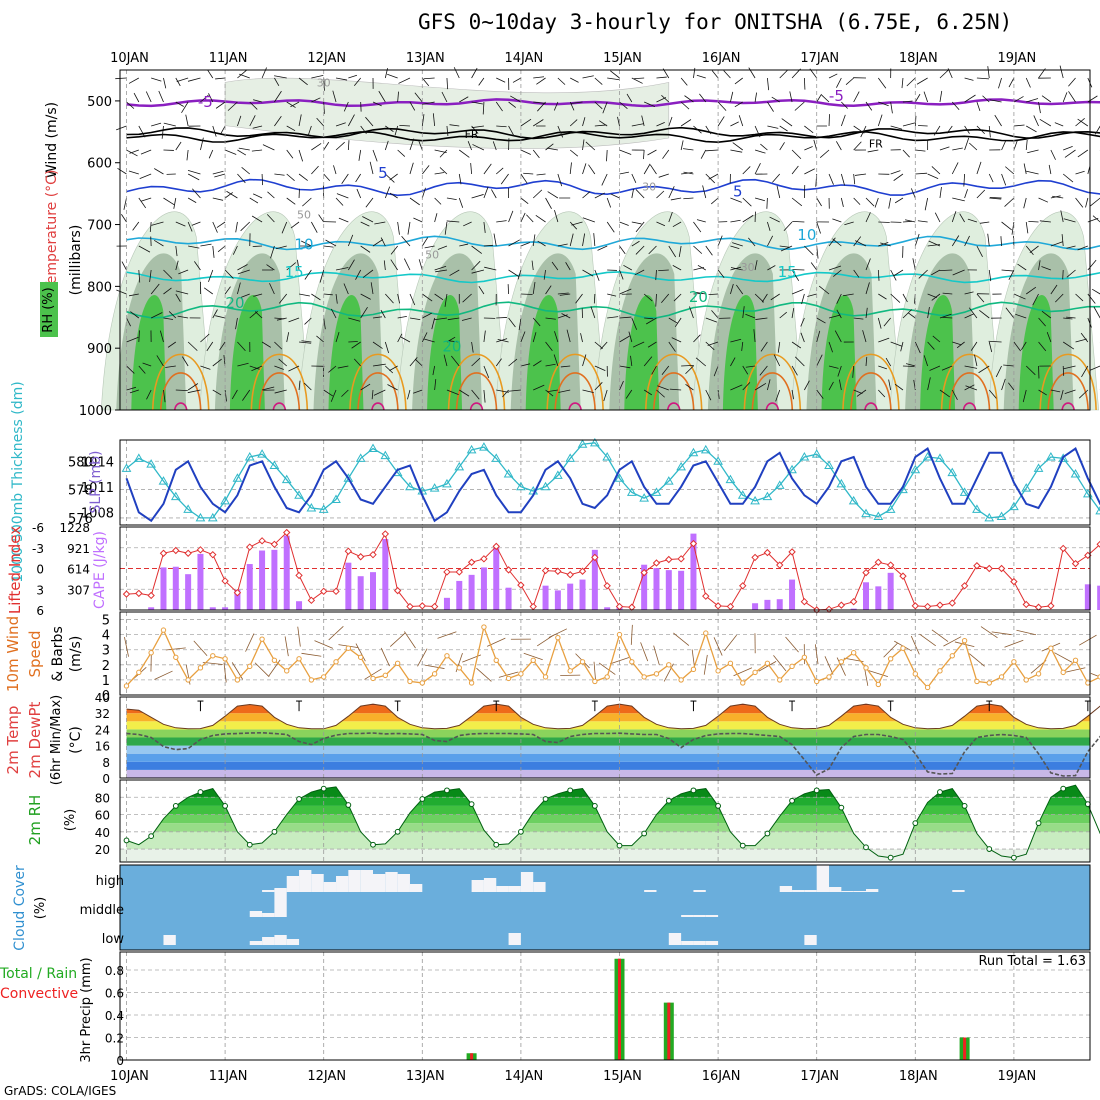 This screenshot has width=1100, height=1100. Describe the element at coordinates (18, 481) in the screenshot. I see `thickness-axis-label: 1000-500mb Thickness (dm)` at that location.